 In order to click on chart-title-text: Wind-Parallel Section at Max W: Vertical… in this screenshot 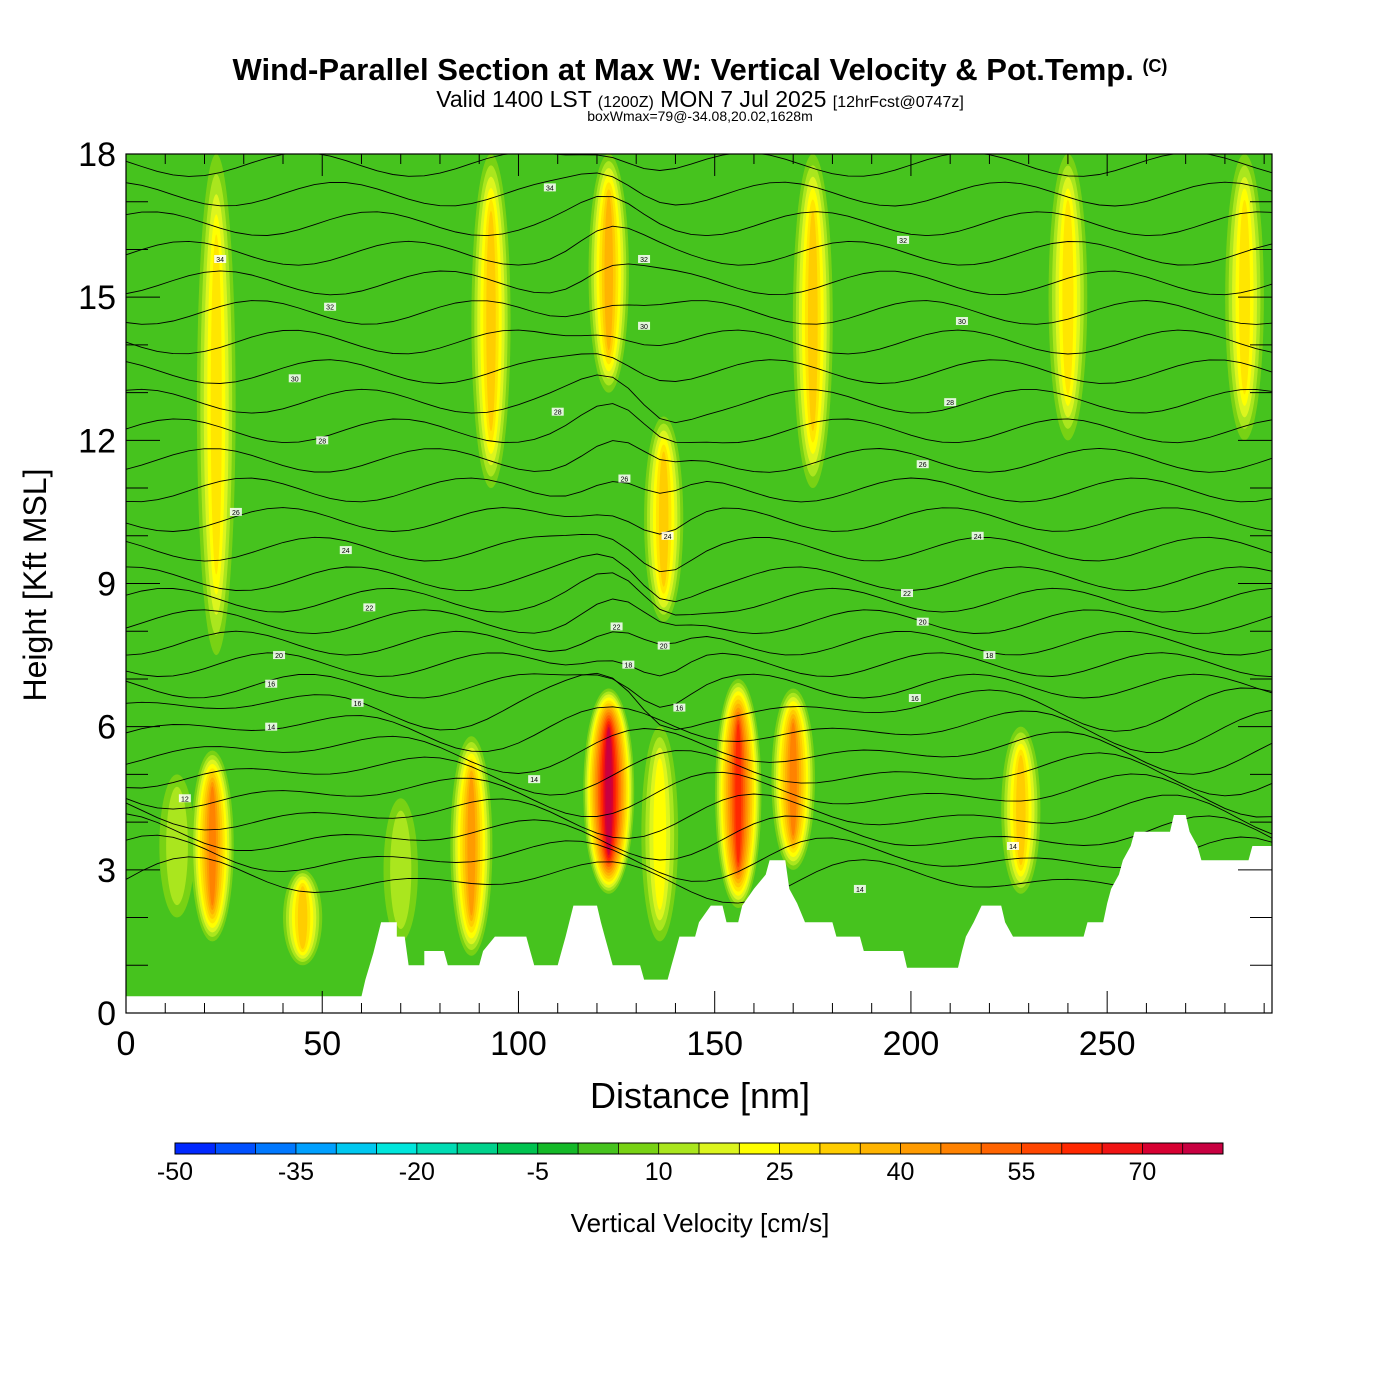, I will do `click(683, 69)`.